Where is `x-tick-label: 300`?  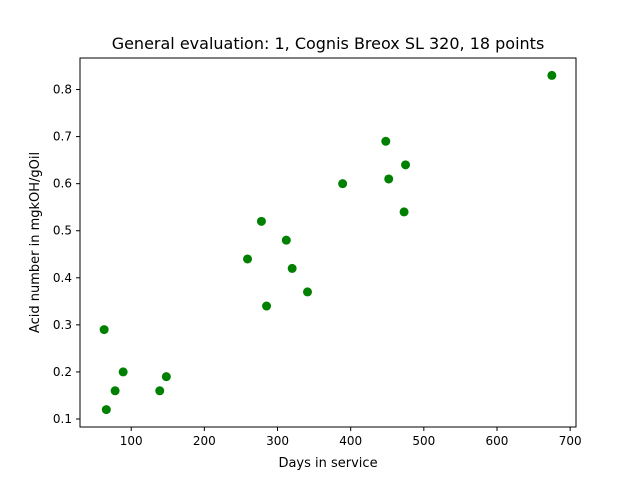 x-tick-label: 300 is located at coordinates (277, 441).